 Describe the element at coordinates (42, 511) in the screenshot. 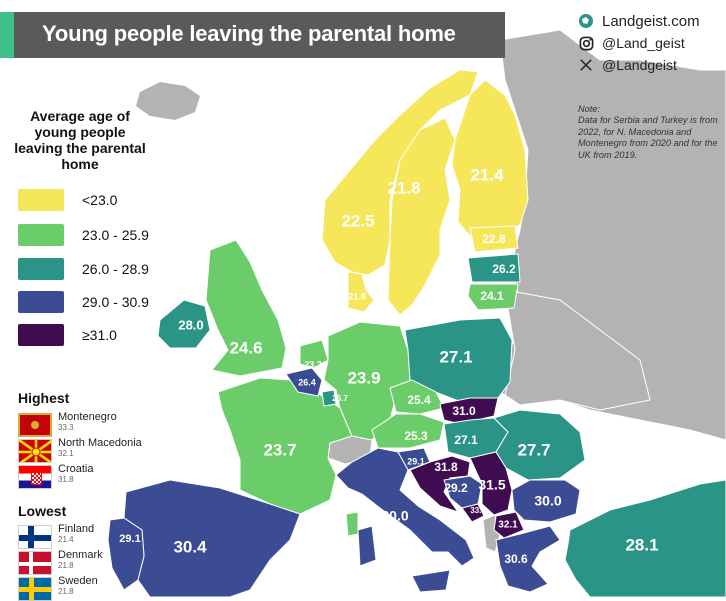

I see `lowest-title: Lowest` at that location.